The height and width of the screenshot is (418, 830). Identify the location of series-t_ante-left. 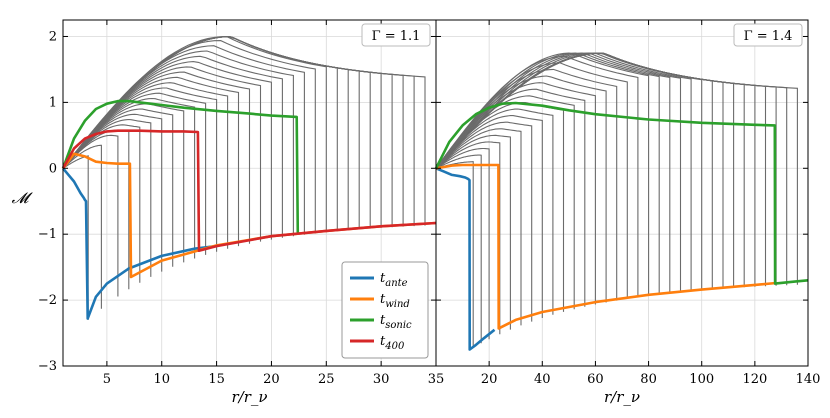
(139, 243).